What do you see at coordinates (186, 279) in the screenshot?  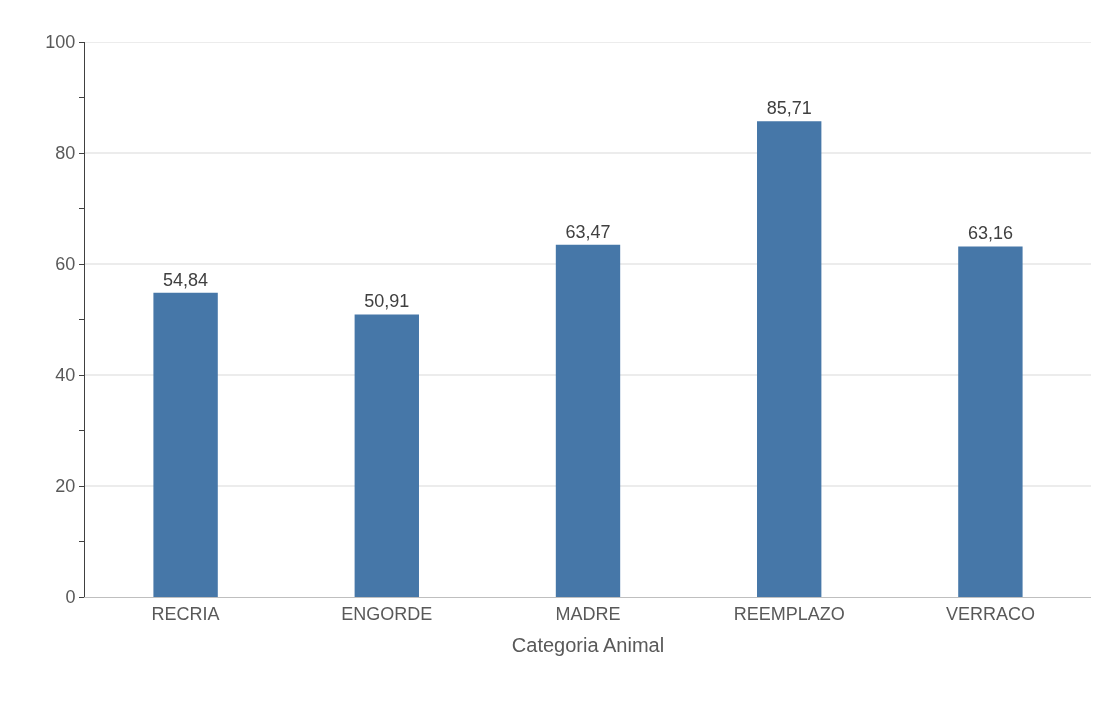 I see `data-label: 54,84` at bounding box center [186, 279].